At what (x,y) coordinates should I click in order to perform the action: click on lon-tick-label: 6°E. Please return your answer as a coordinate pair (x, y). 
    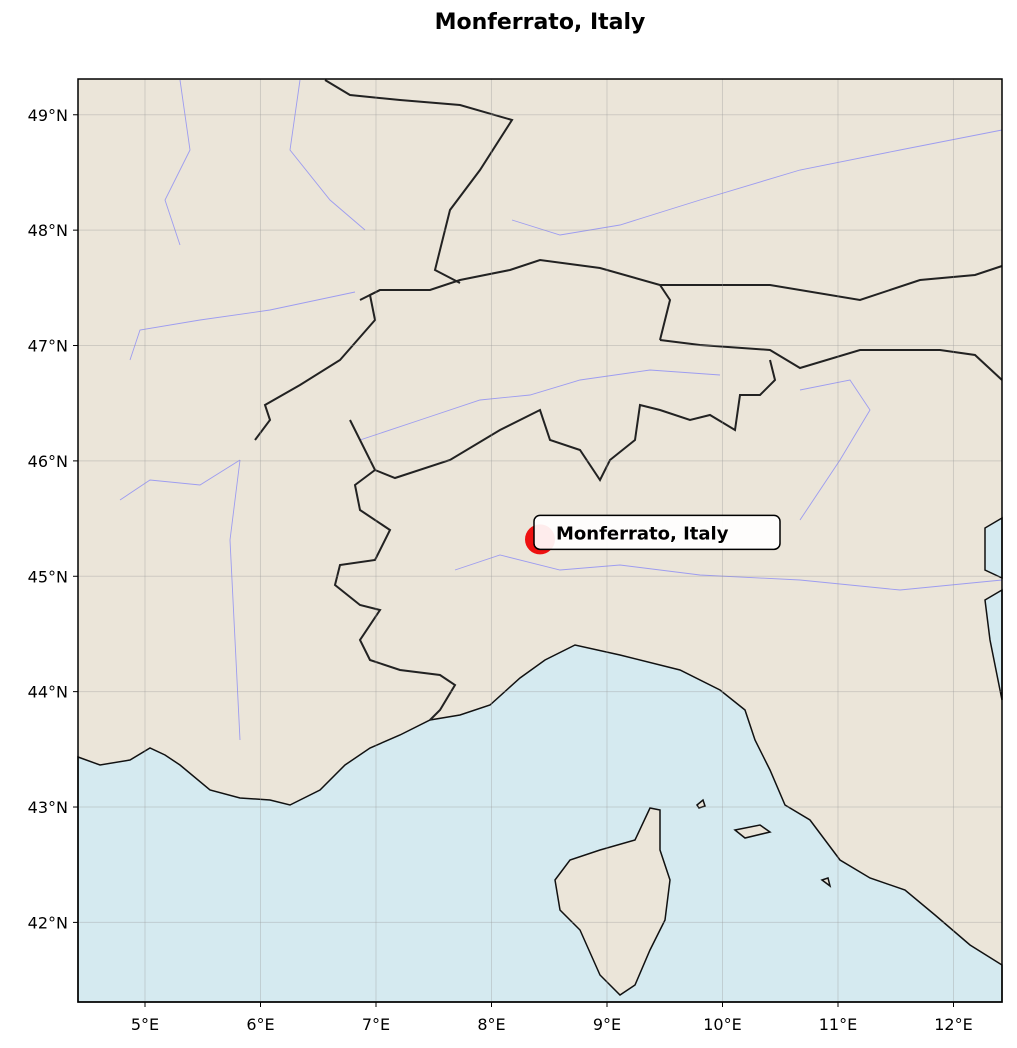
    Looking at the image, I should click on (260, 1024).